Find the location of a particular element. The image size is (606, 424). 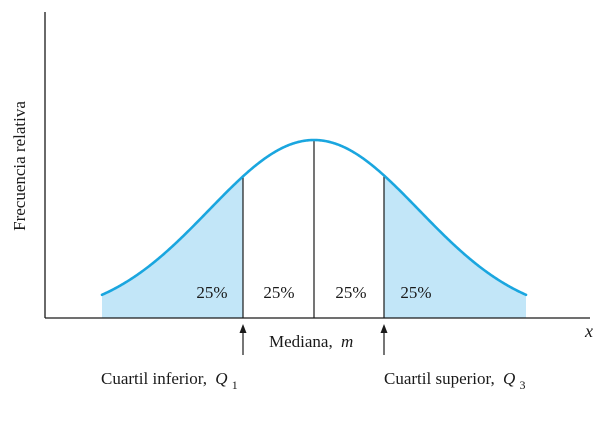

x-axis-label: x is located at coordinates (588, 331).